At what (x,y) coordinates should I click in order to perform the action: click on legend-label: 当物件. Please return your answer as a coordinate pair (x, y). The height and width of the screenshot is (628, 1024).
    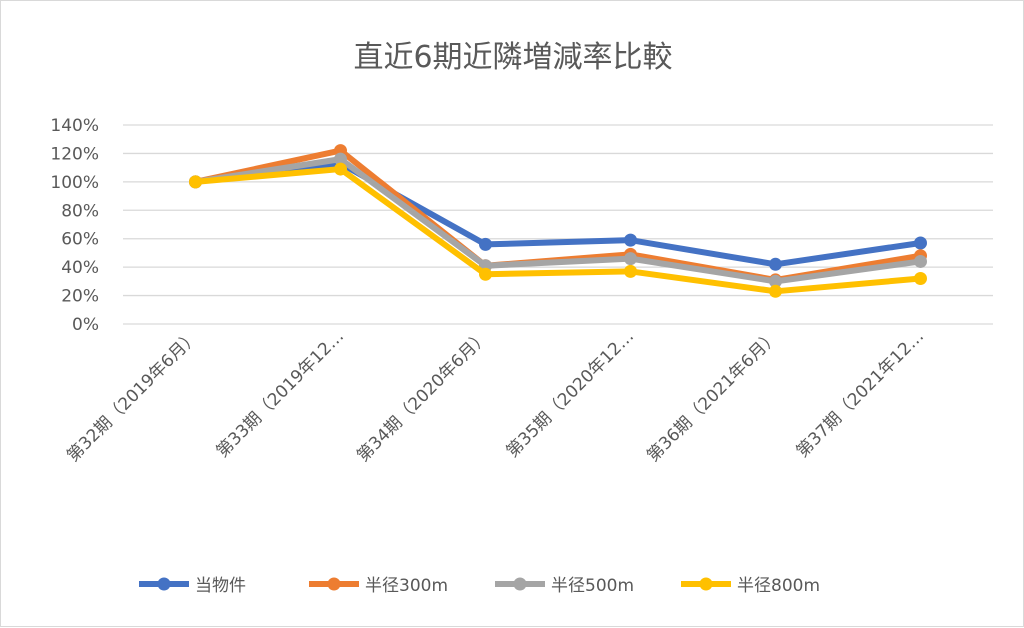
    Looking at the image, I should click on (220, 586).